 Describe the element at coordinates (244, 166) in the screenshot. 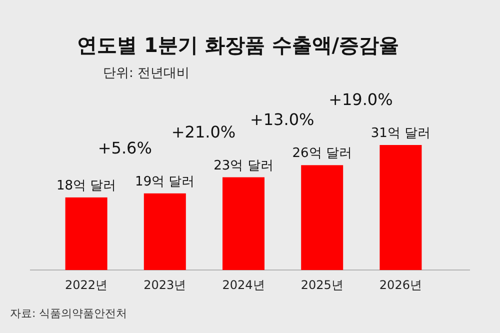

I see `data-label: 23억 달러` at that location.